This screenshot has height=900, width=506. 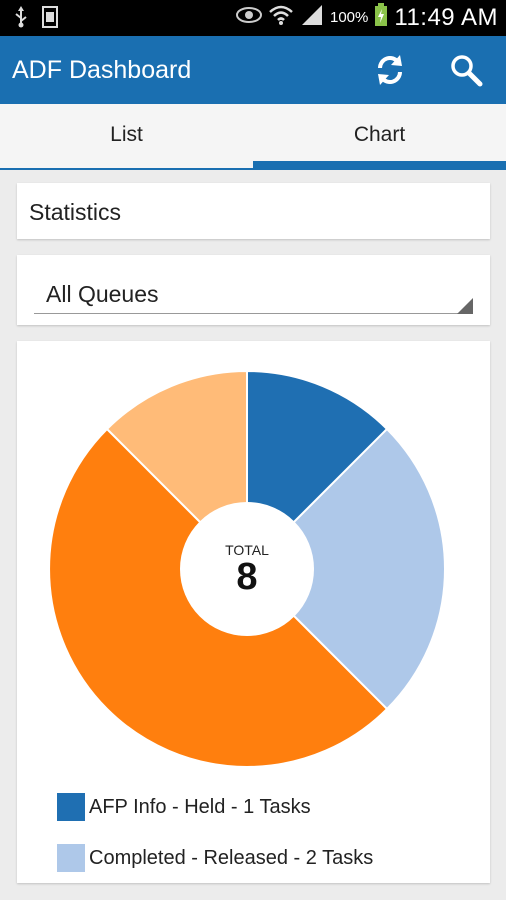 I want to click on tab-list: List, so click(x=126, y=134).